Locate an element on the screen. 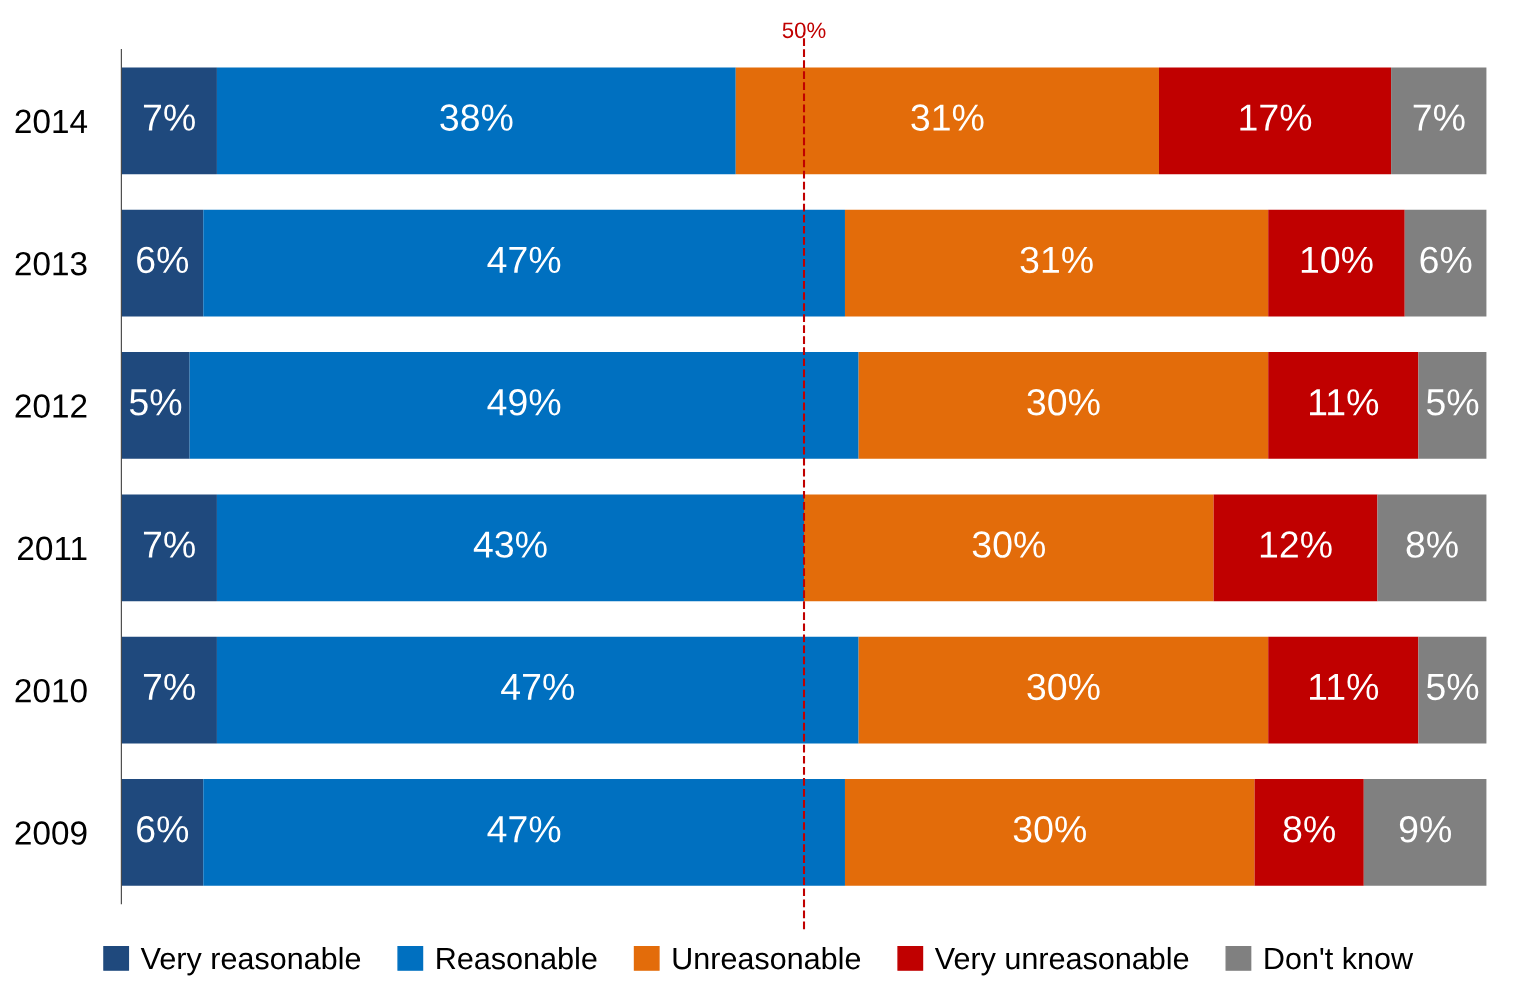 The width and height of the screenshot is (1517, 993). y-tick-label: 2012 is located at coordinates (51, 406).